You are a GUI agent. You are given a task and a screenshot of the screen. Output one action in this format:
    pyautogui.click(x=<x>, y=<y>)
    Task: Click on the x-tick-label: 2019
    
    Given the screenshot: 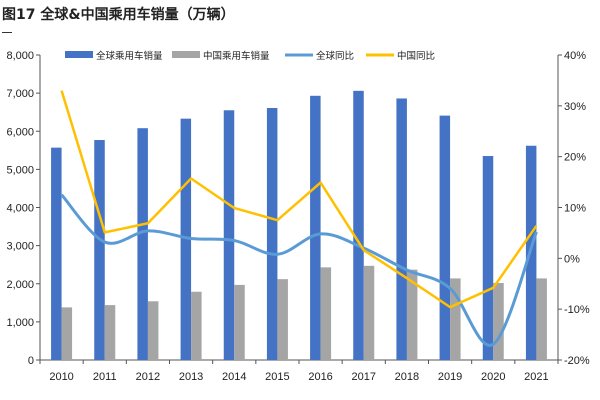 What is the action you would take?
    pyautogui.click(x=450, y=377)
    